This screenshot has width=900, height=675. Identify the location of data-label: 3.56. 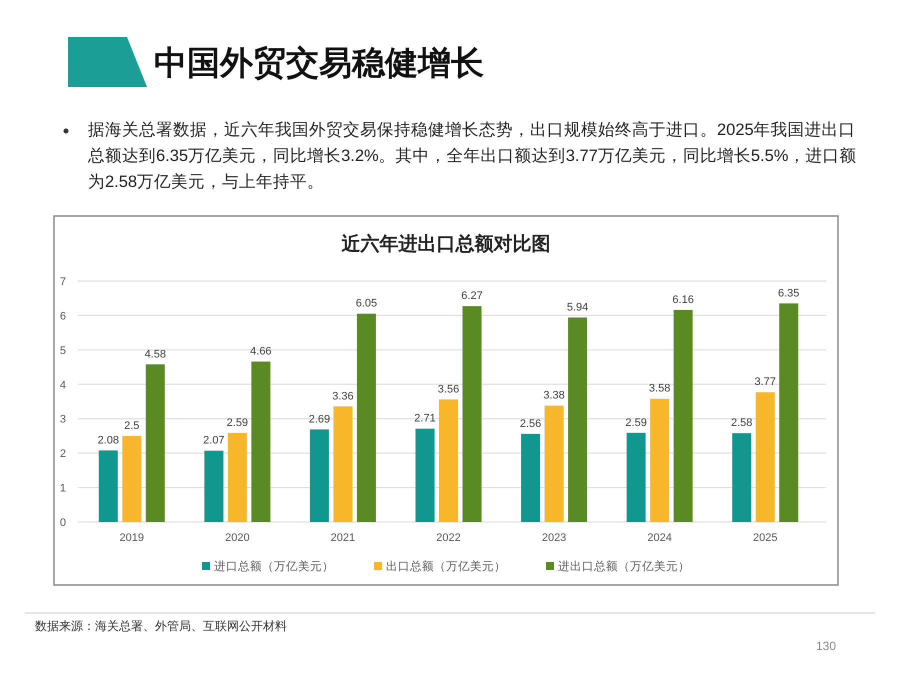
(449, 389).